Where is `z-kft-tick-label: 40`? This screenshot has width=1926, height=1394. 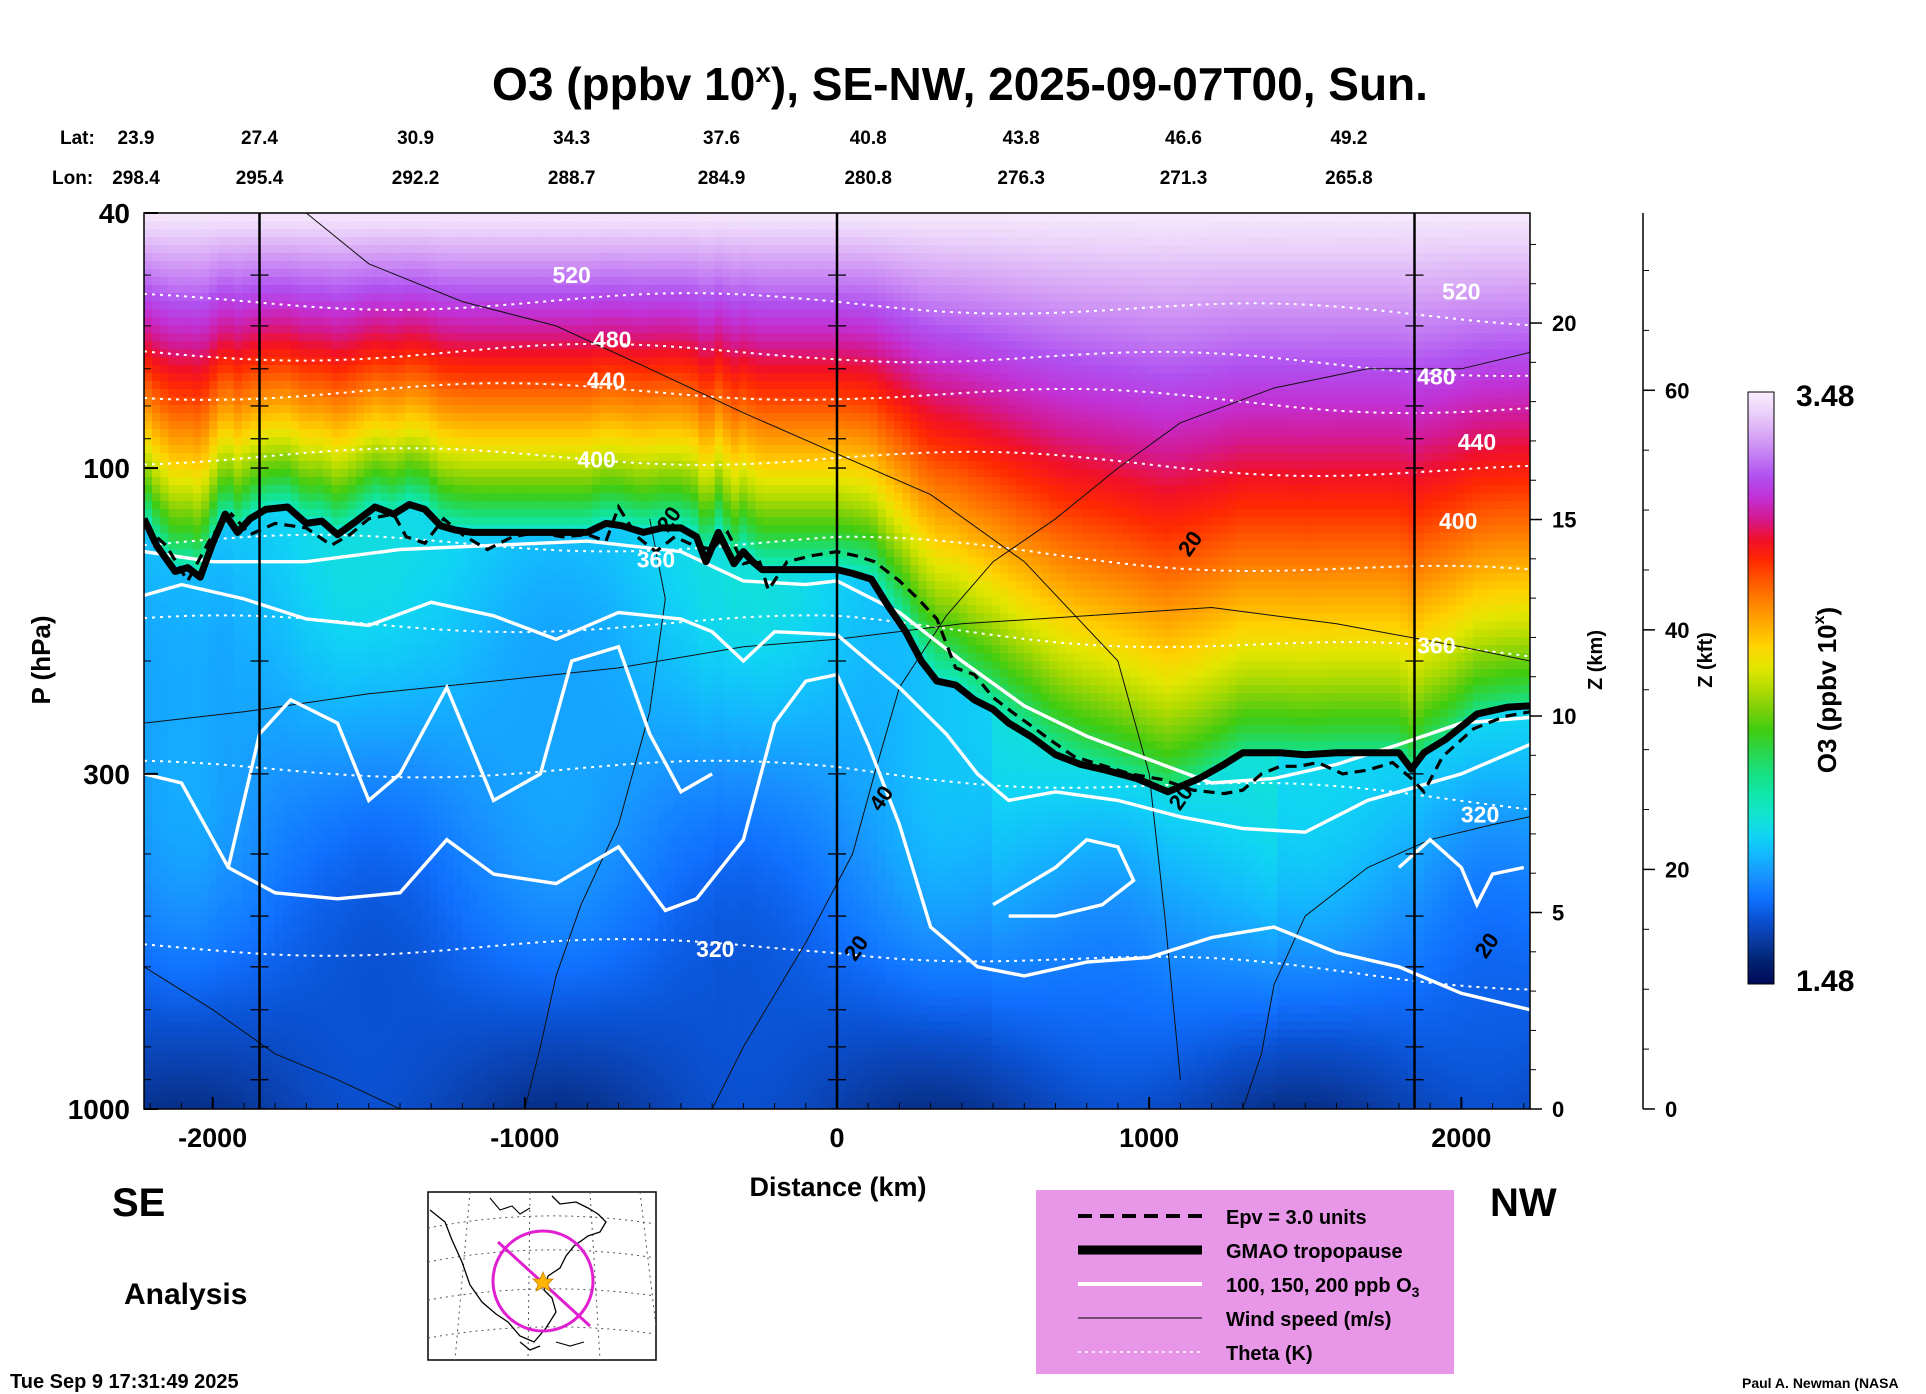 z-kft-tick-label: 40 is located at coordinates (1677, 630).